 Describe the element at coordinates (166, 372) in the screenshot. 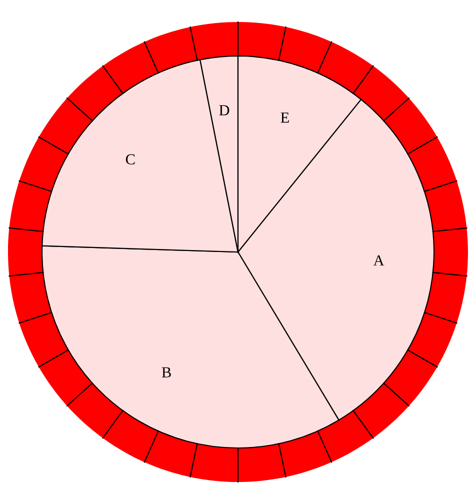

I see `slice-label: B` at that location.